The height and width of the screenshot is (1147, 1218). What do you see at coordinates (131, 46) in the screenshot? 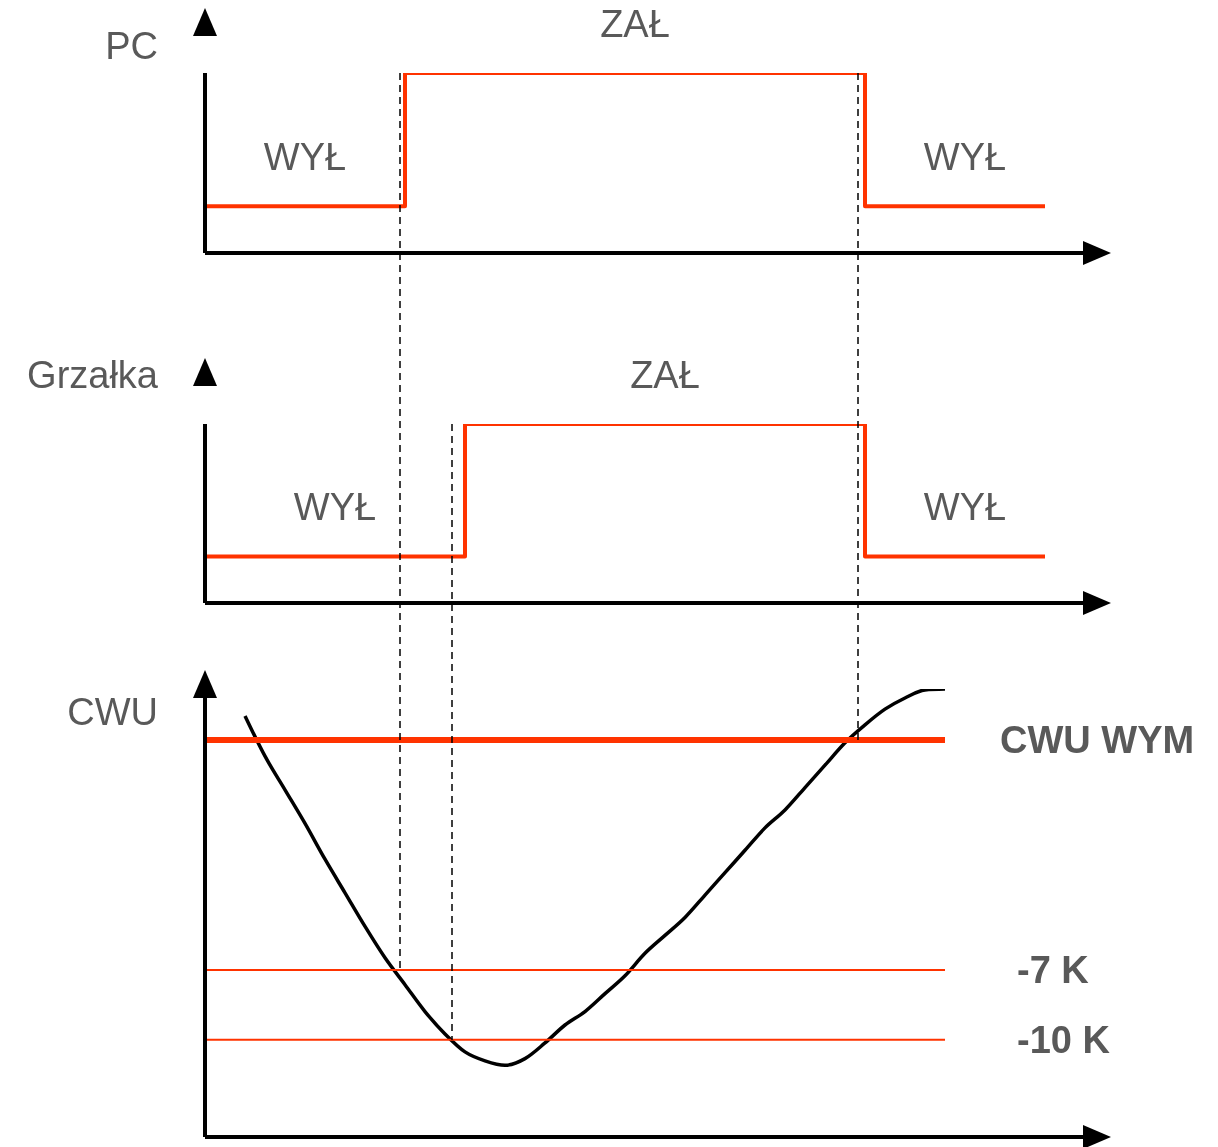
I see `y-axis-title: PC` at bounding box center [131, 46].